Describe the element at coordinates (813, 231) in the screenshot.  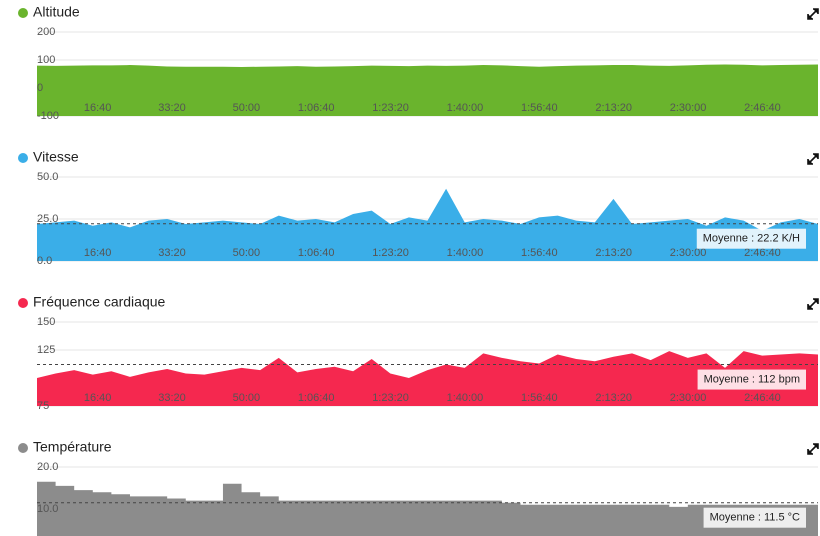
I see `expand-icon` at that location.